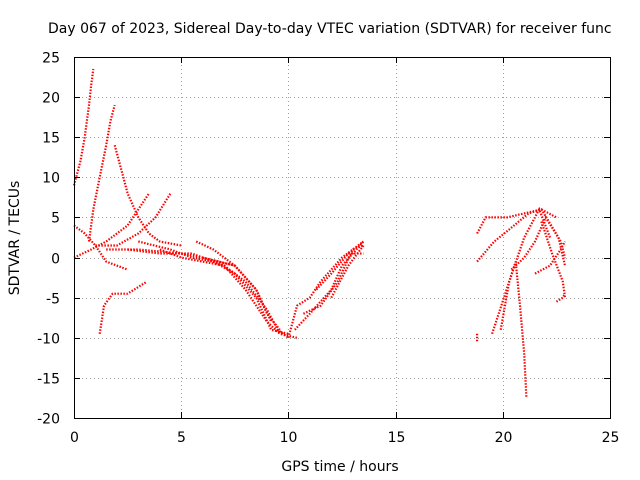  What do you see at coordinates (51, 139) in the screenshot?
I see `y-tick-label: 15` at bounding box center [51, 139].